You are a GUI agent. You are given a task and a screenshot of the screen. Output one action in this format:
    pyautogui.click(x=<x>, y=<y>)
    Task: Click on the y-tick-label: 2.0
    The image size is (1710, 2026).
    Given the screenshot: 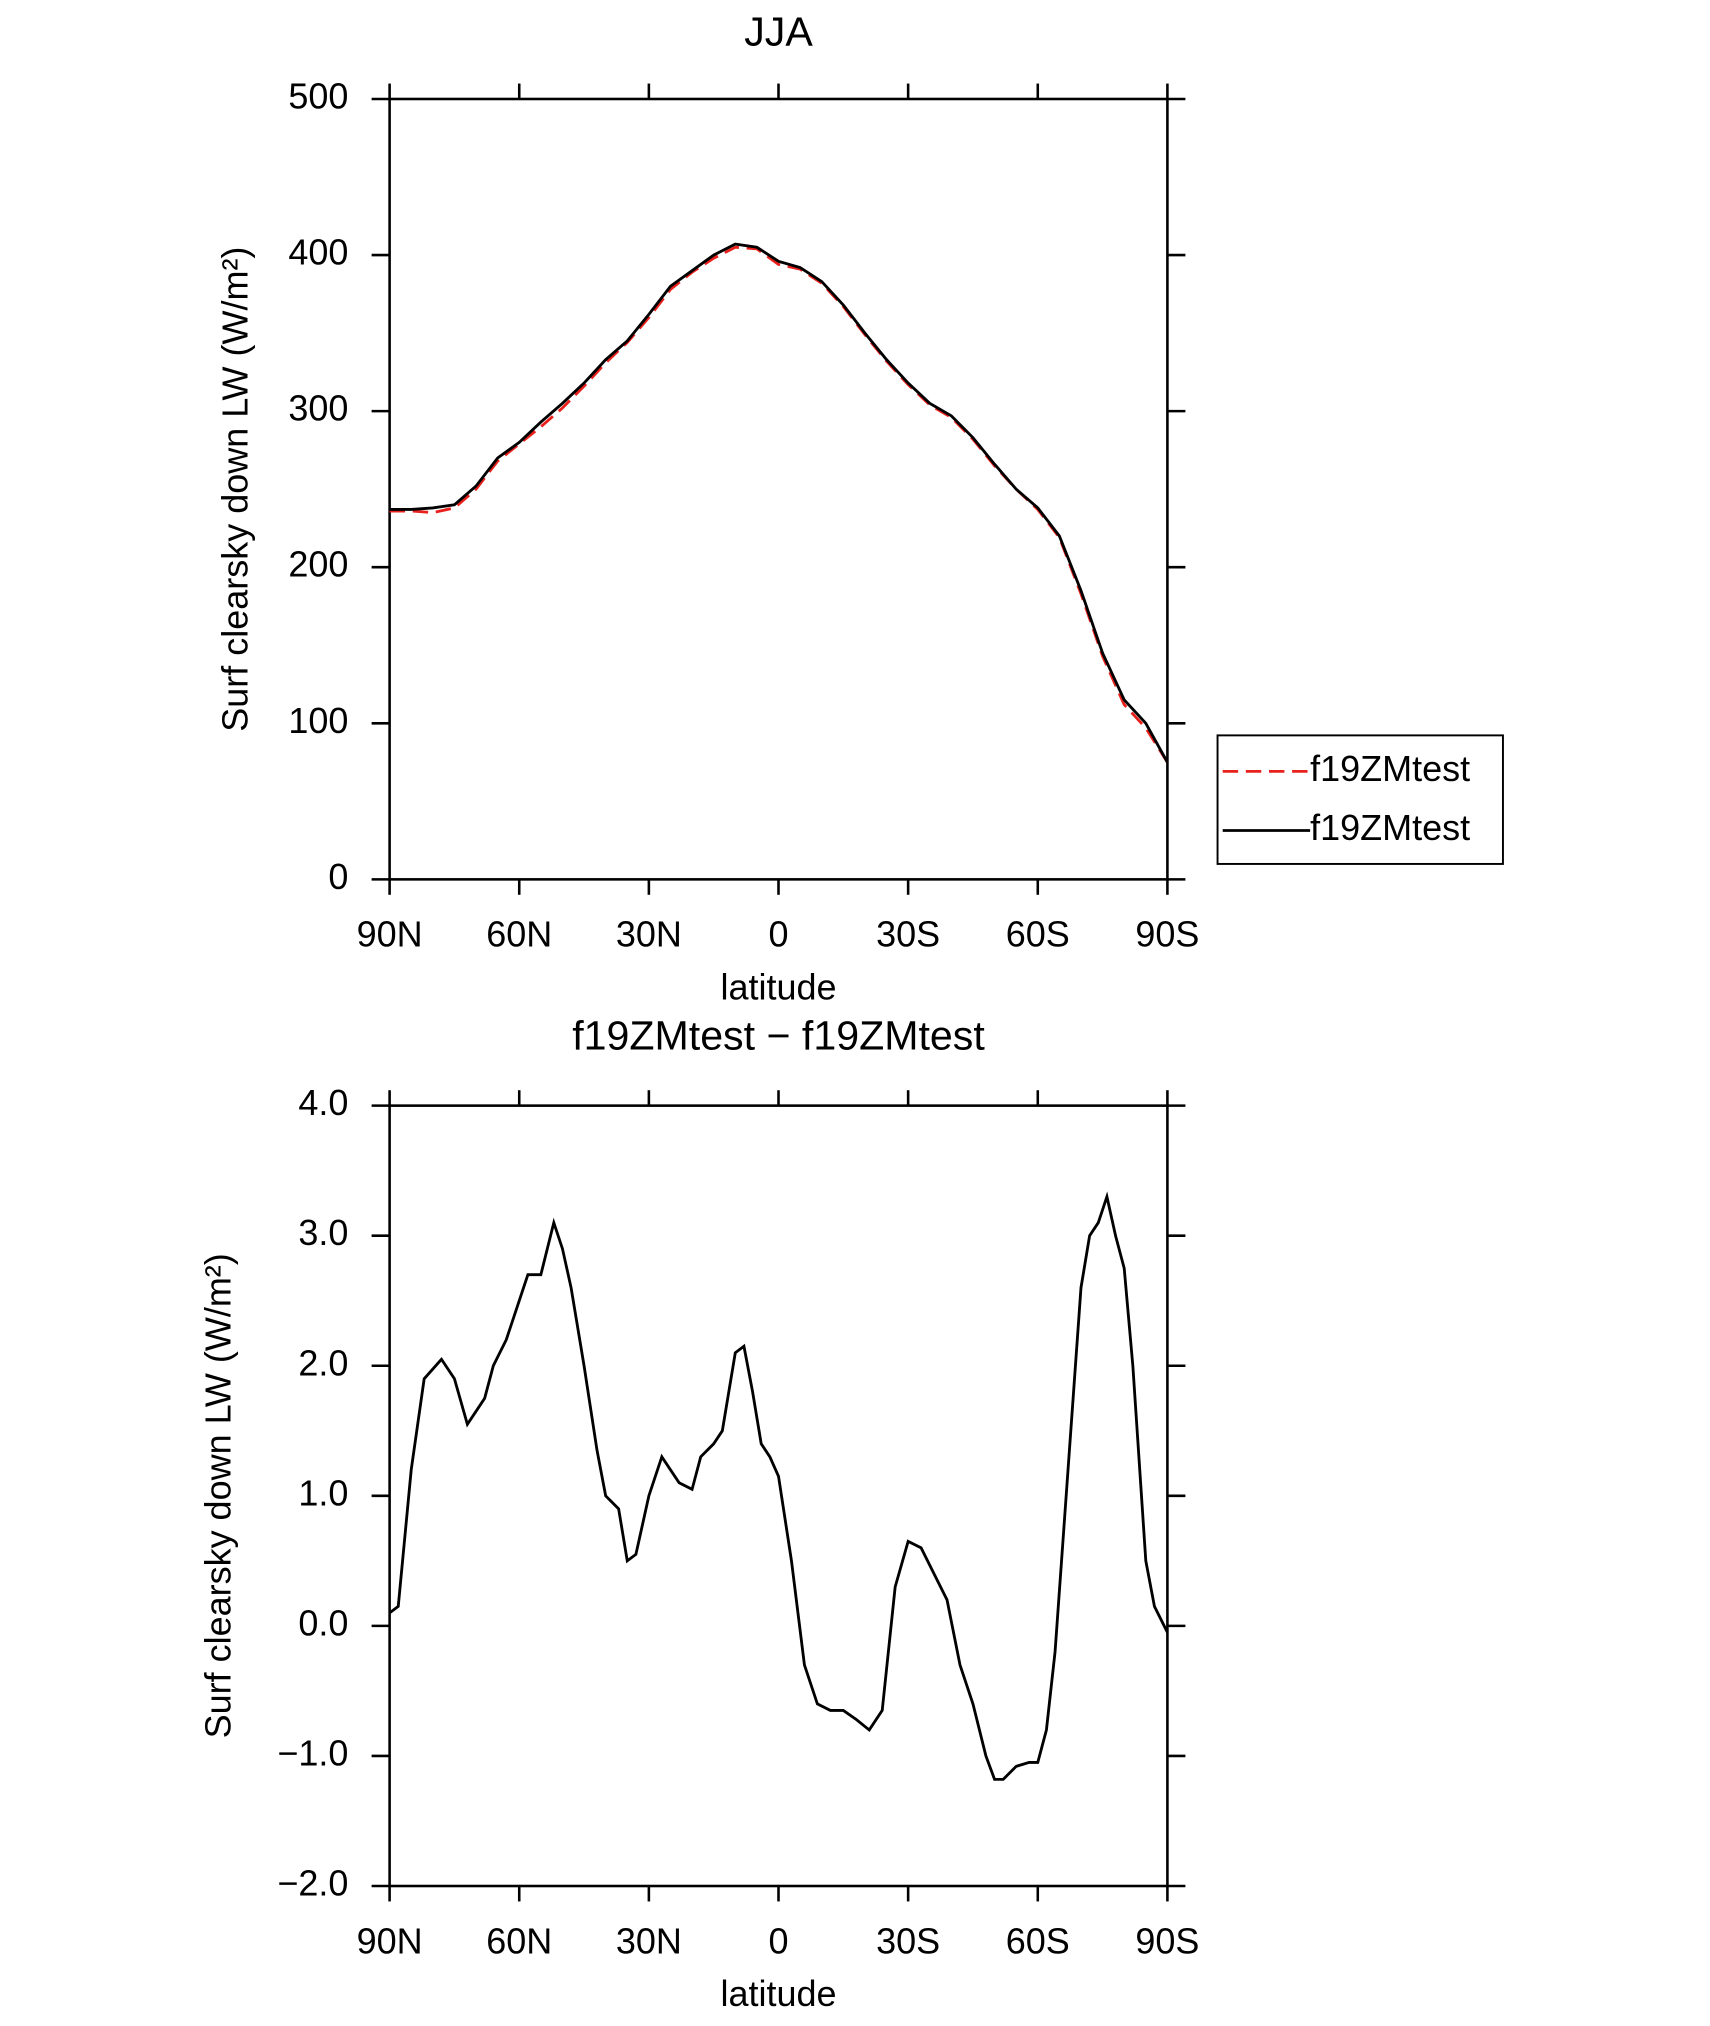 What is the action you would take?
    pyautogui.click(x=323, y=1362)
    